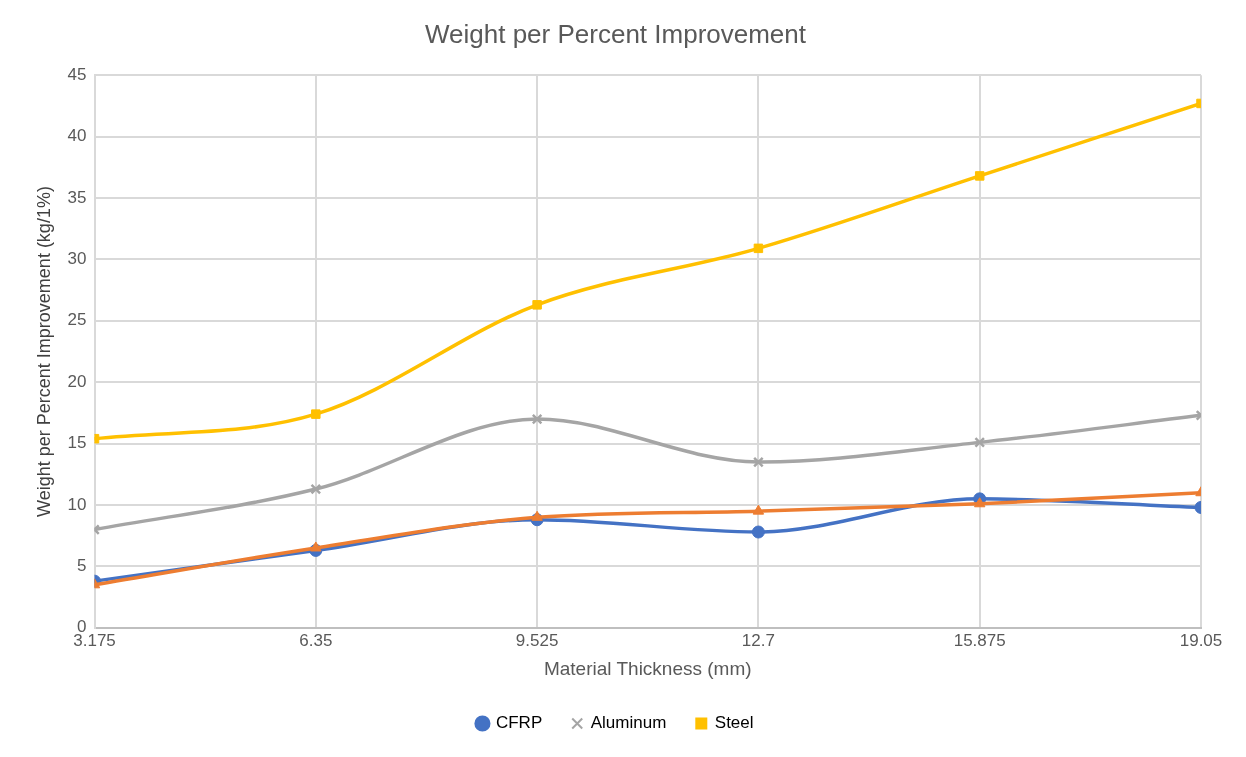 This screenshot has height=757, width=1246. What do you see at coordinates (316, 640) in the screenshot?
I see `x-tick-label: 6.35` at bounding box center [316, 640].